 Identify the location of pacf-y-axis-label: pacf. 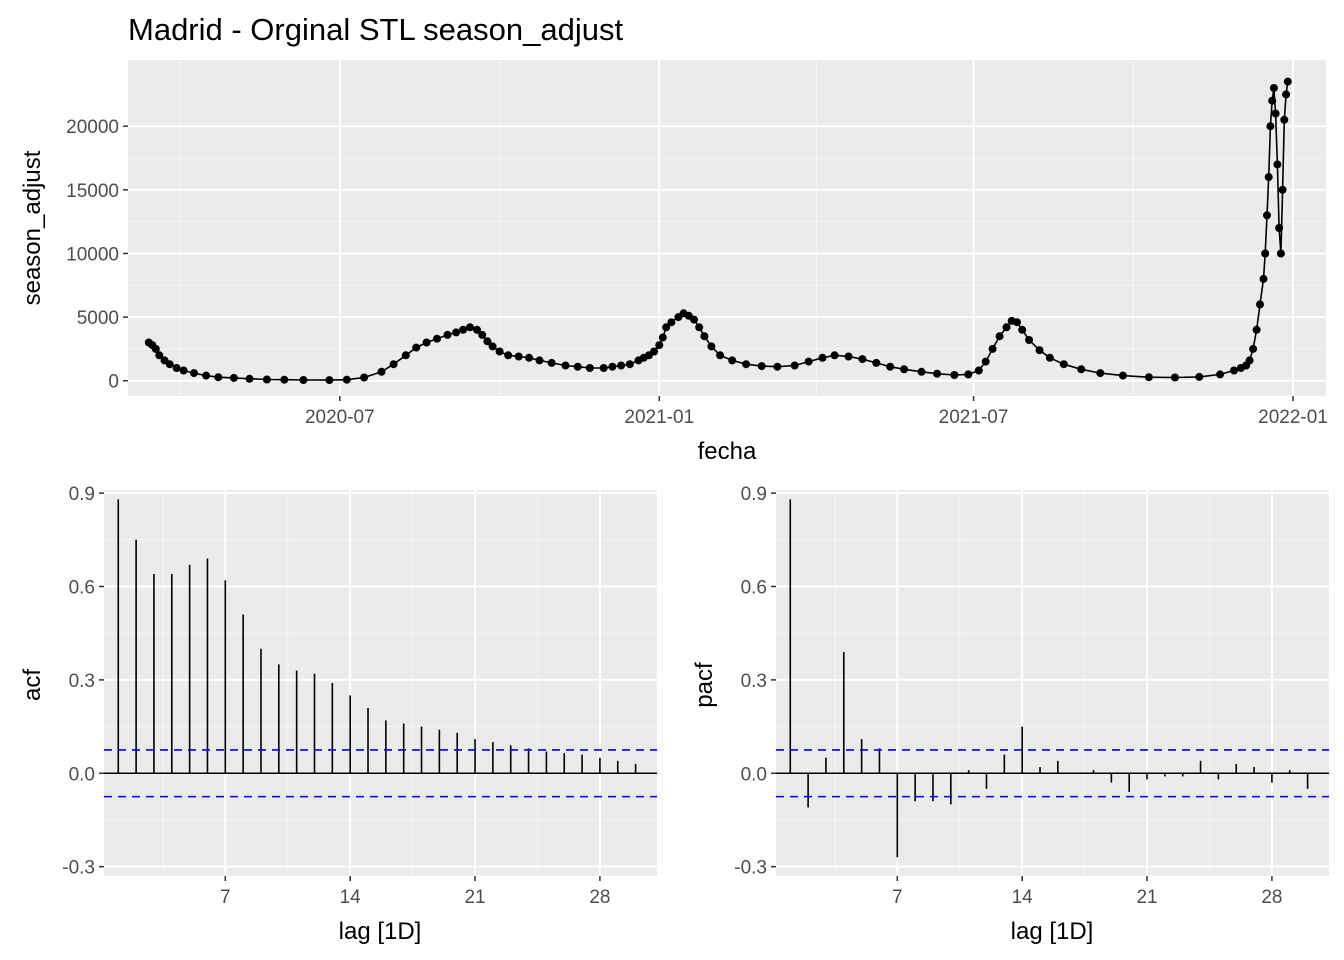
(704, 685).